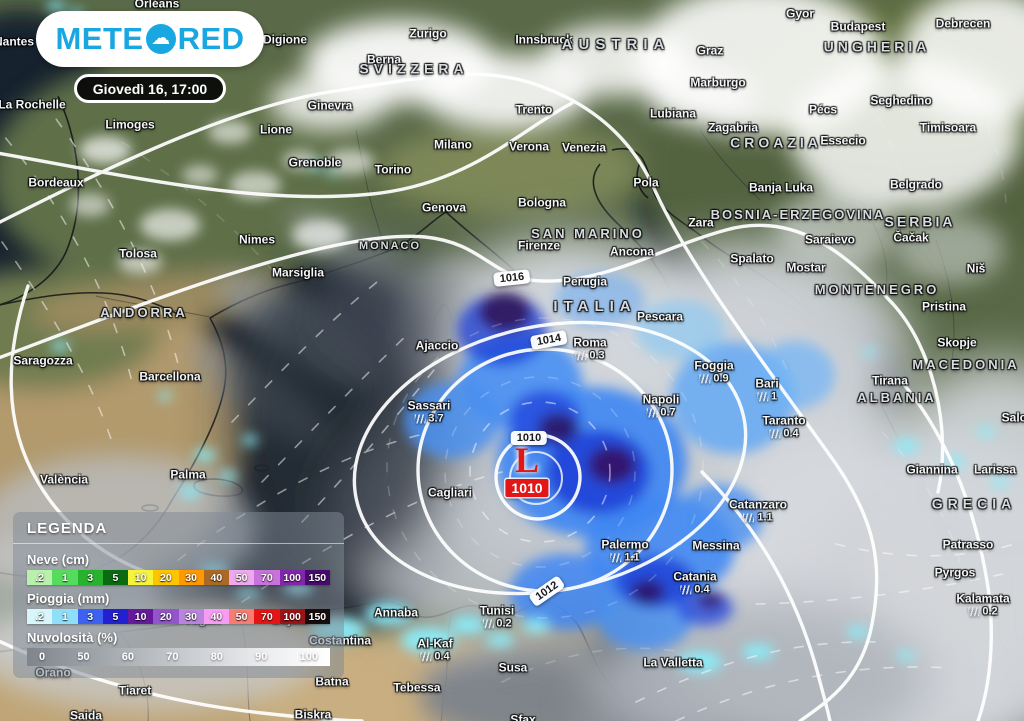 The width and height of the screenshot is (1024, 721). Describe the element at coordinates (911, 237) in the screenshot. I see `city-label: Čačak` at that location.